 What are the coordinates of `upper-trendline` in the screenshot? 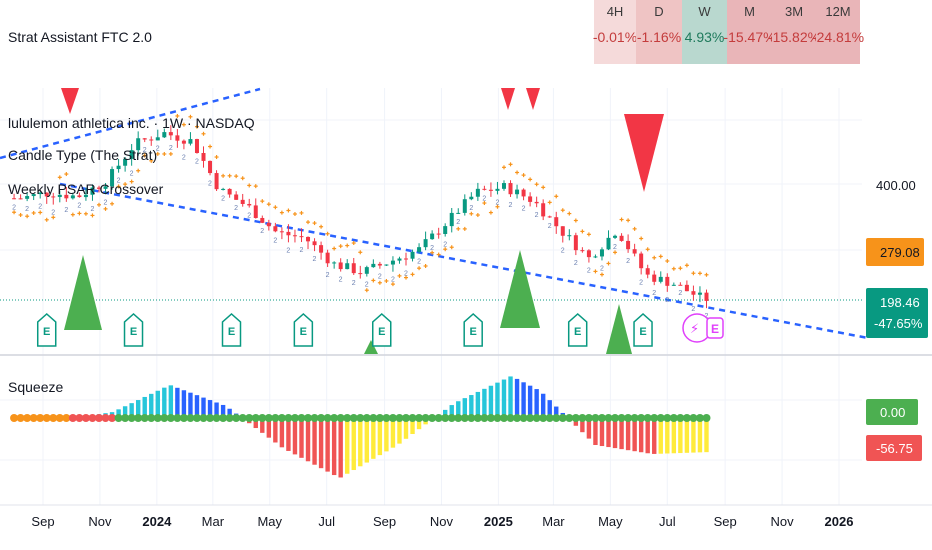 It's located at (130, 123).